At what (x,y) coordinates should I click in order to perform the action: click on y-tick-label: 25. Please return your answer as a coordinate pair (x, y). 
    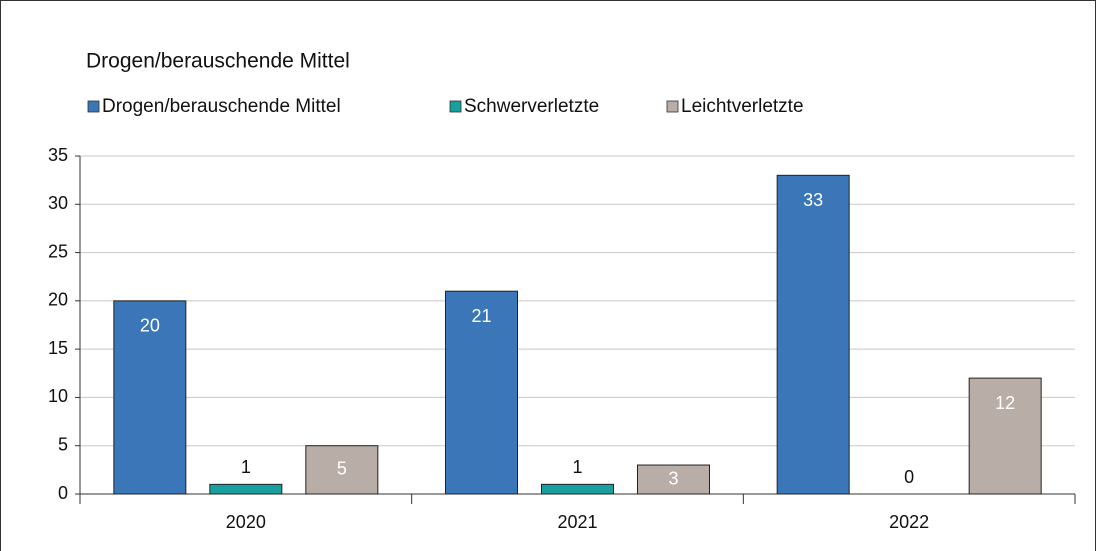
    Looking at the image, I should click on (58, 251).